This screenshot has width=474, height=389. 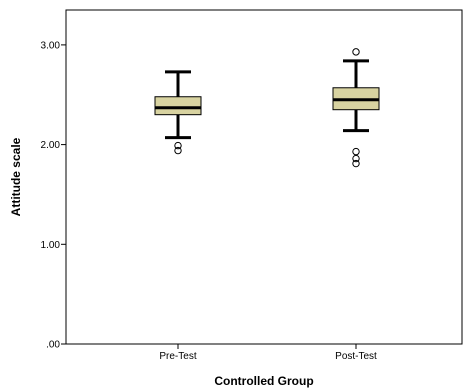 I want to click on y-axis-ticks: .00 1.00 2.00 3.00, so click(x=53, y=195).